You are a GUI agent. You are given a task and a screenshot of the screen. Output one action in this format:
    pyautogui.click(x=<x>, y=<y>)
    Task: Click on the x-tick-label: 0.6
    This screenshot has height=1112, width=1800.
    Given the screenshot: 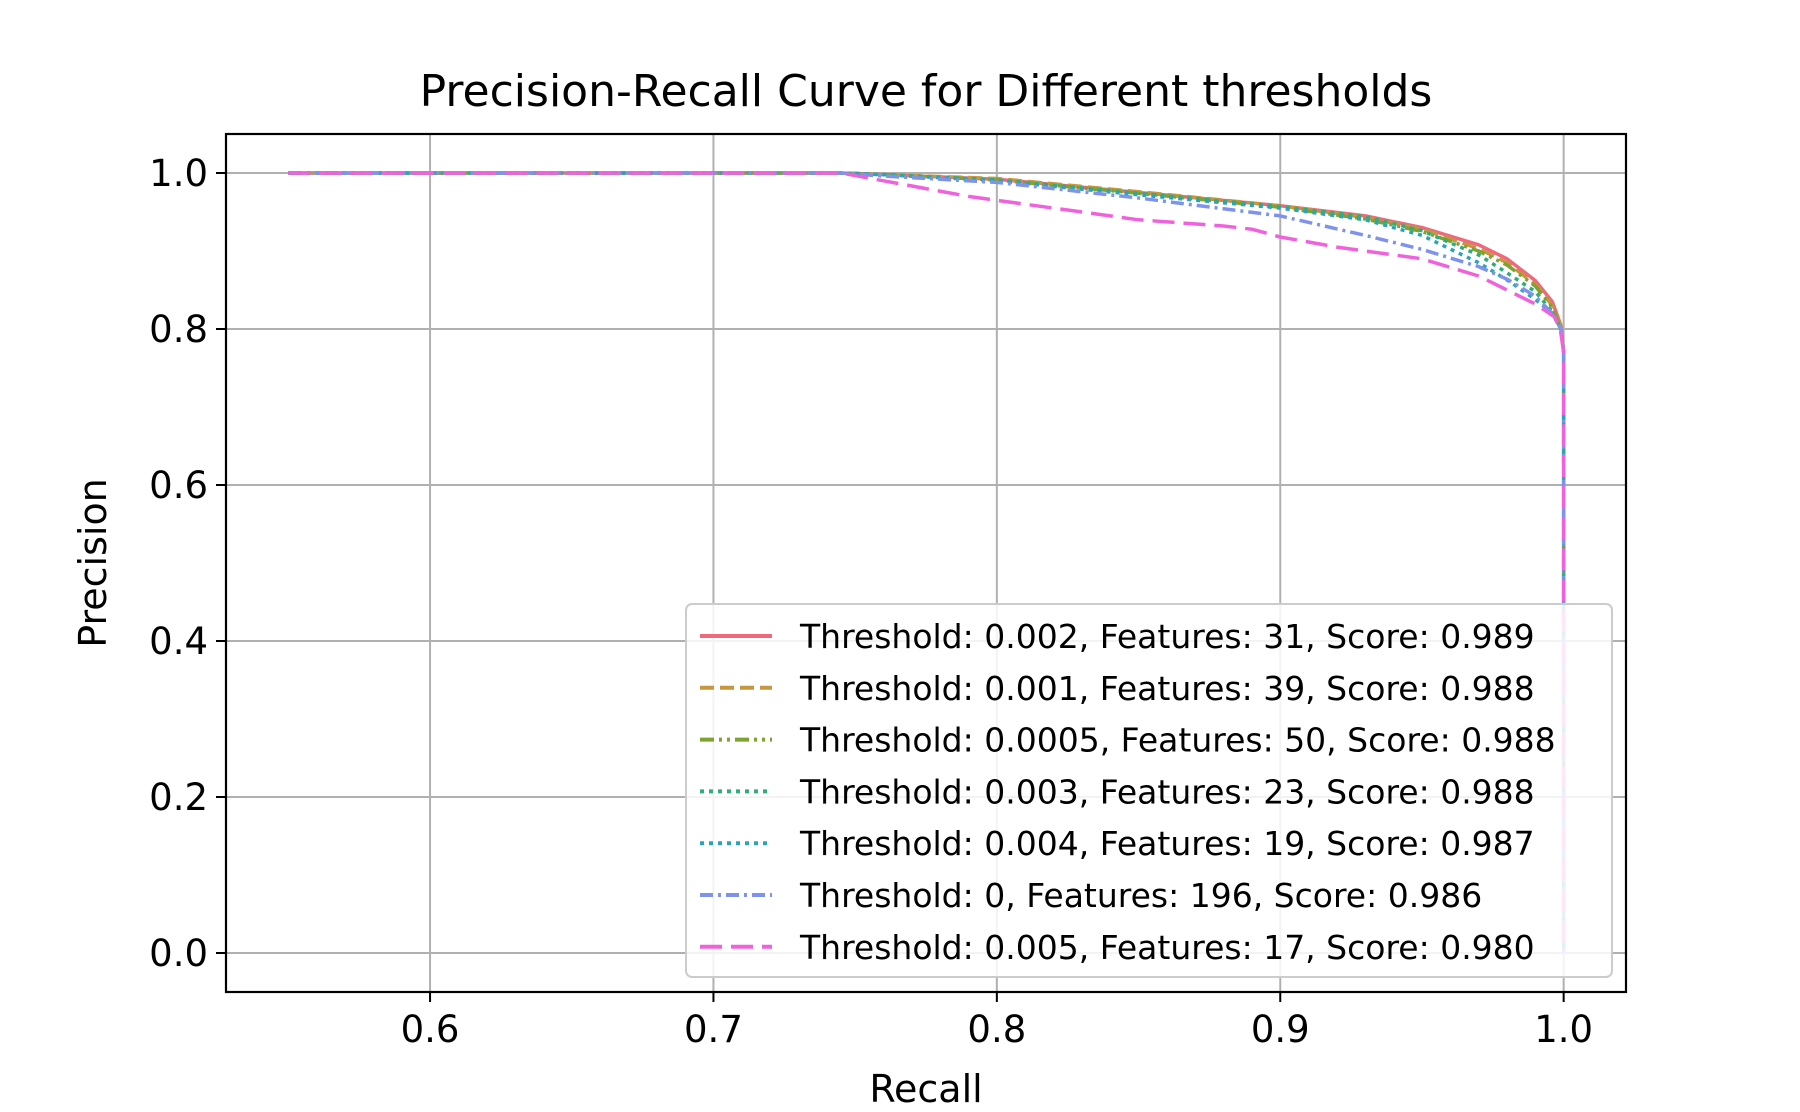 What is the action you would take?
    pyautogui.click(x=430, y=1029)
    